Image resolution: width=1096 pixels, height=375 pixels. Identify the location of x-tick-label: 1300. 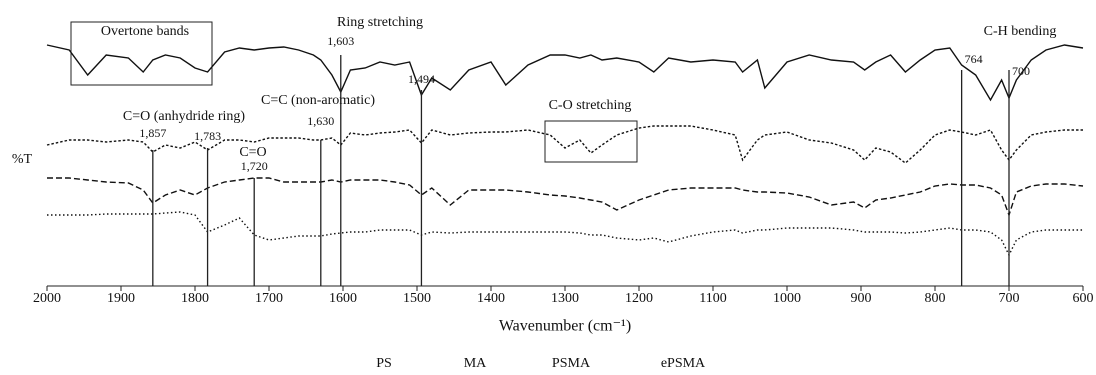
(565, 298).